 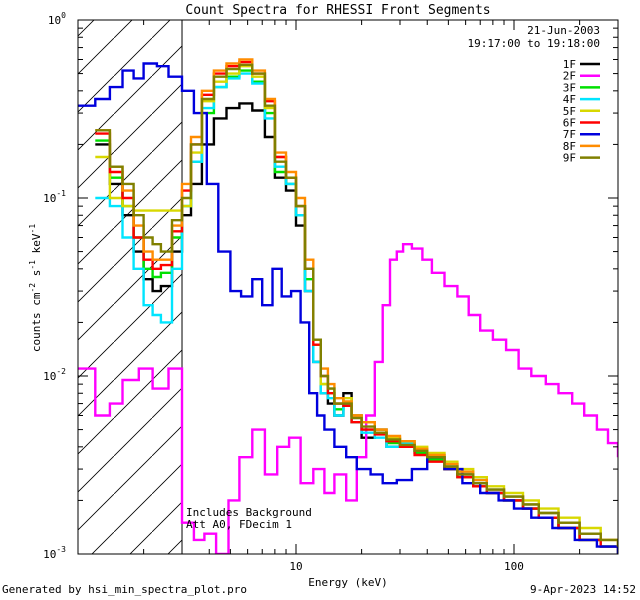 I want to click on x-tick-label: 10, so click(x=295, y=566).